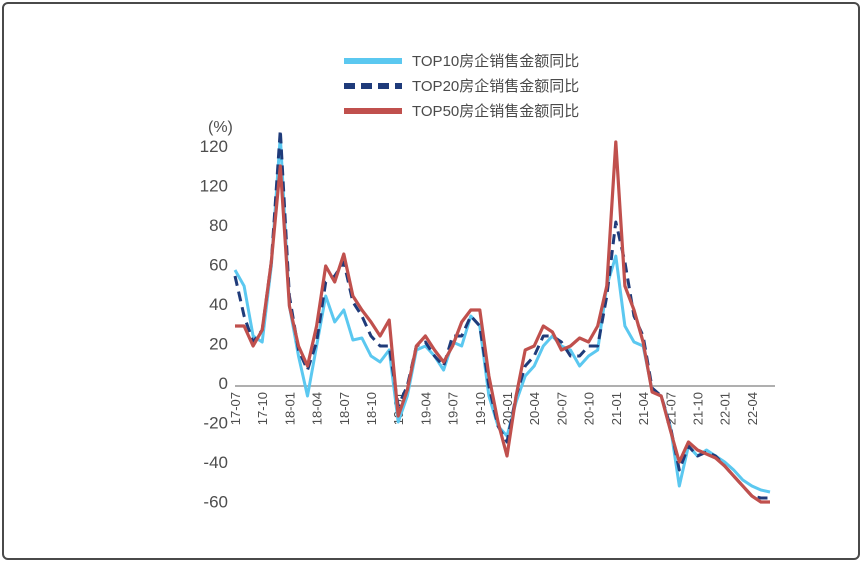 The width and height of the screenshot is (865, 566). I want to click on x-tick-label: 21-10, so click(697, 408).